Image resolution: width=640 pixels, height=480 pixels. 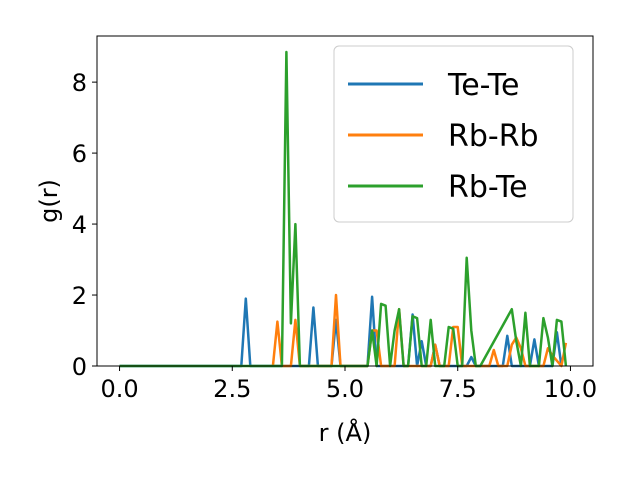 What do you see at coordinates (79, 154) in the screenshot?
I see `y-tick-label: 6` at bounding box center [79, 154].